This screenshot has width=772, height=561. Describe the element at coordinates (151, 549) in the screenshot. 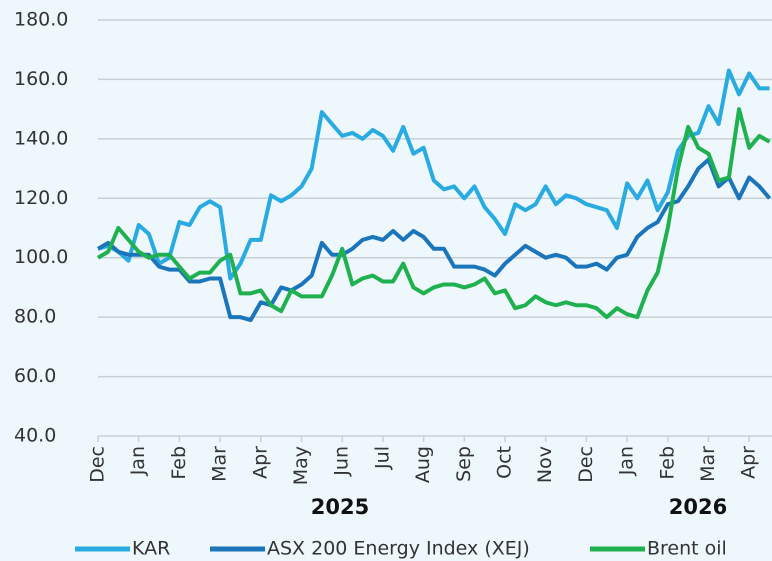

I see `legend-label: KAR` at that location.